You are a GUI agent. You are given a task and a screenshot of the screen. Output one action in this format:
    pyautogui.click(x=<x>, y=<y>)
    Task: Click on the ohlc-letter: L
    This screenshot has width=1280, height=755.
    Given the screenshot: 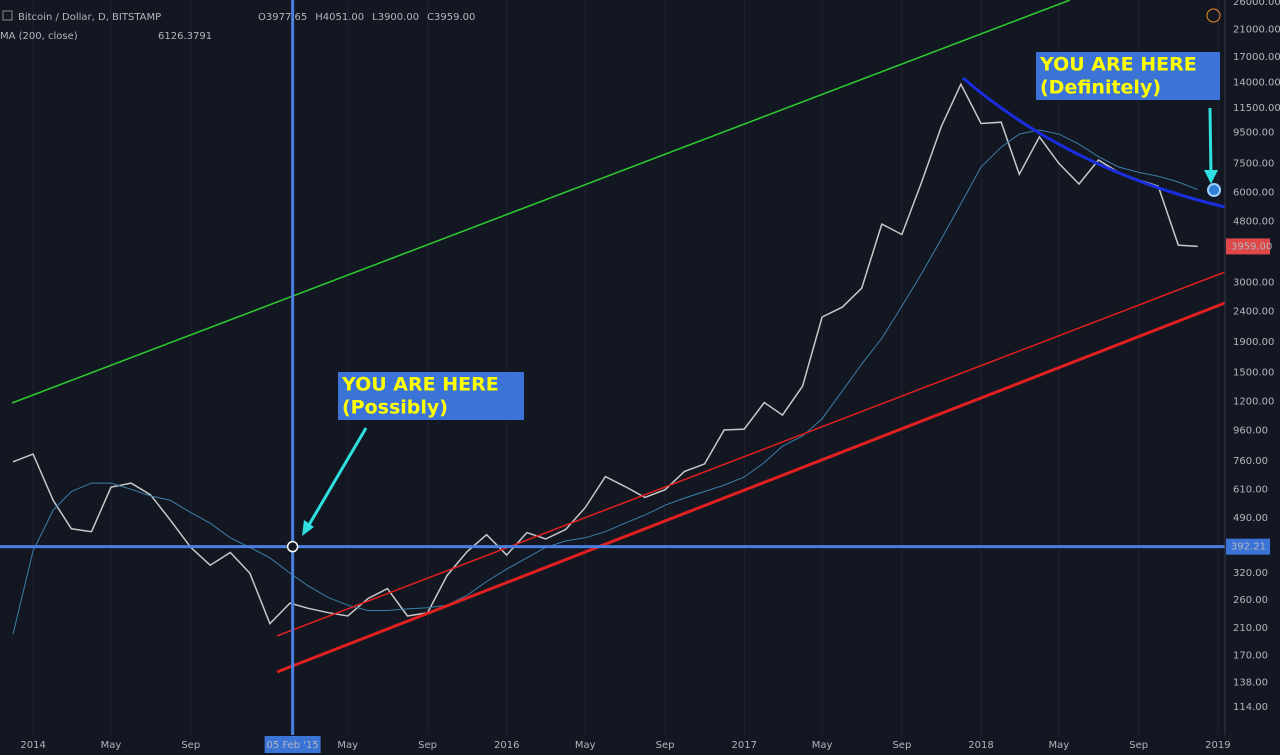 What is the action you would take?
    pyautogui.click(x=375, y=17)
    